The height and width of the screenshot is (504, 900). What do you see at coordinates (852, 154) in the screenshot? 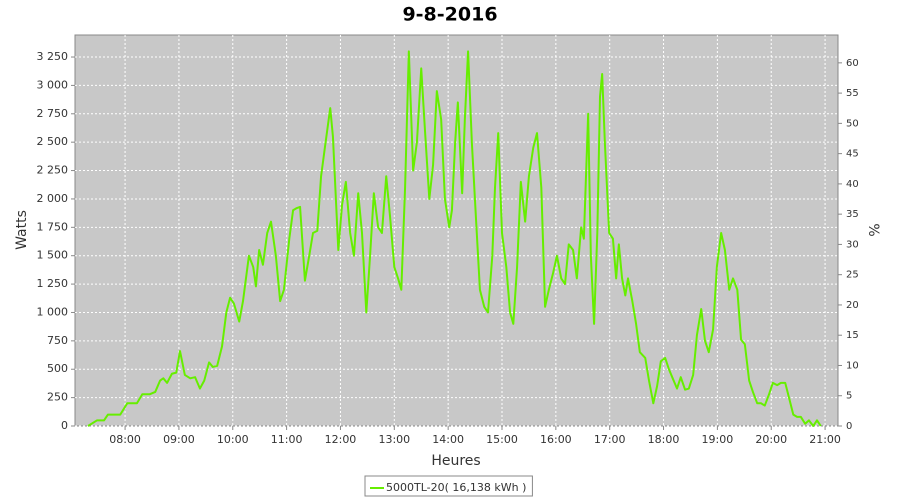
I see `y2-tick-label: 45` at bounding box center [852, 154].